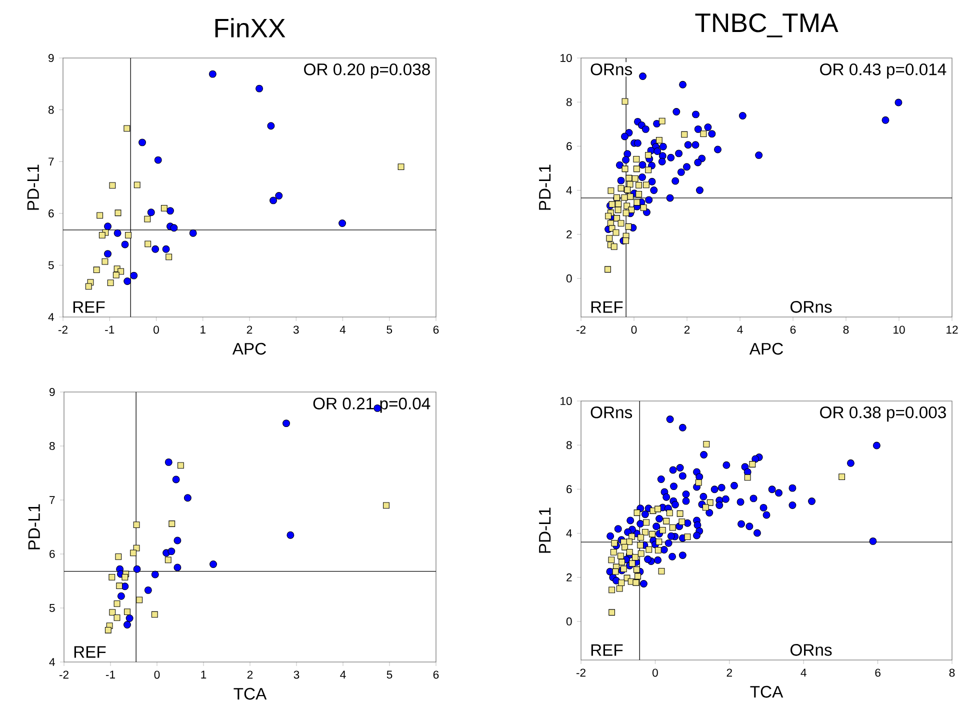 This screenshot has width=960, height=718. I want to click on x-axis-title: APC, so click(766, 348).